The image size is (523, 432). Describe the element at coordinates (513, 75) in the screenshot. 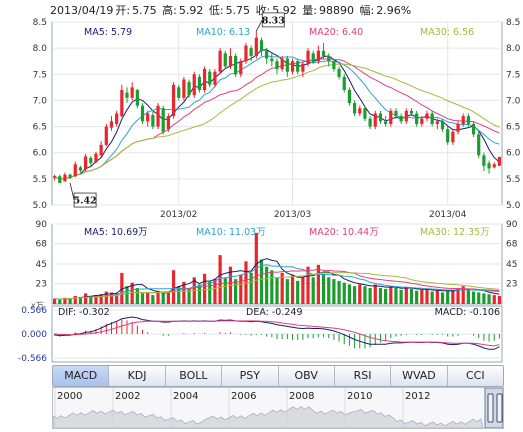

I see `price-y-tick-right: 7.5` at that location.